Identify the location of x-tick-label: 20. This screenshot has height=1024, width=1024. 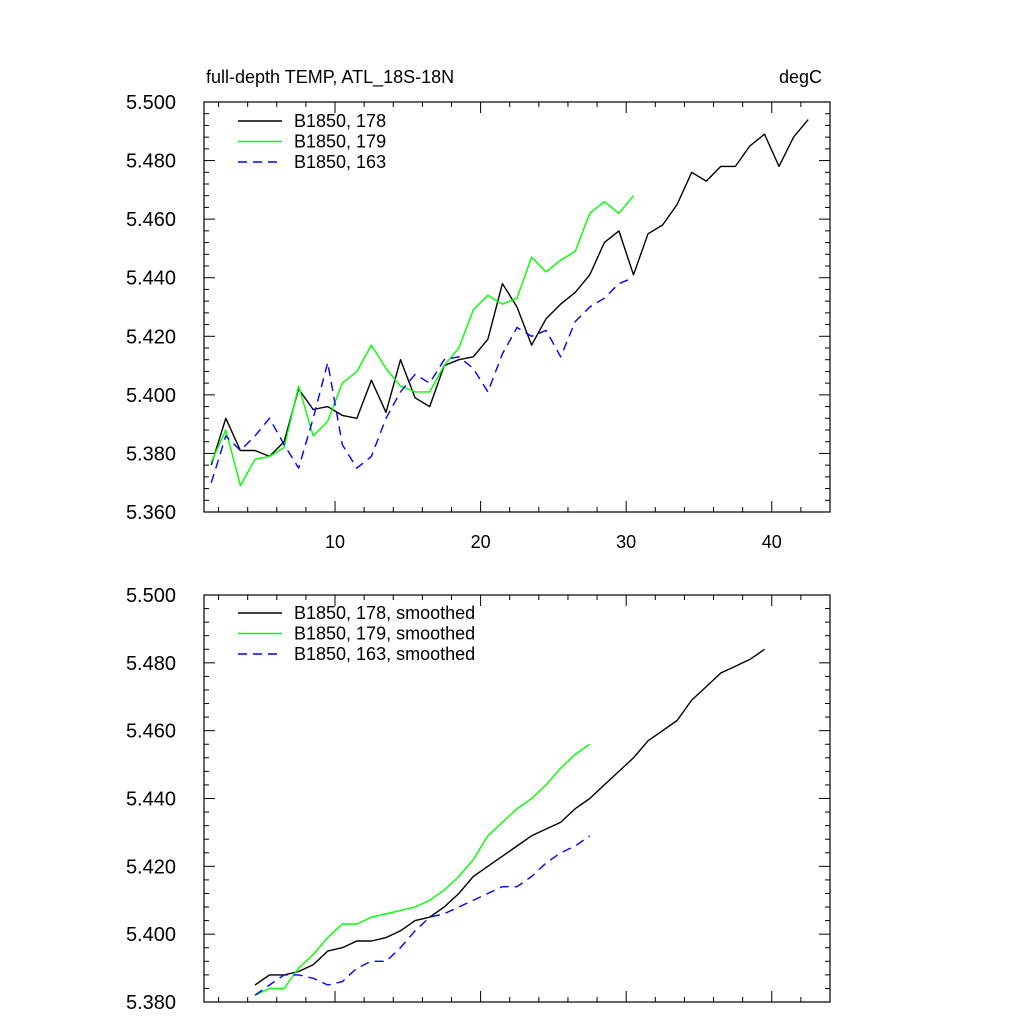
(481, 542).